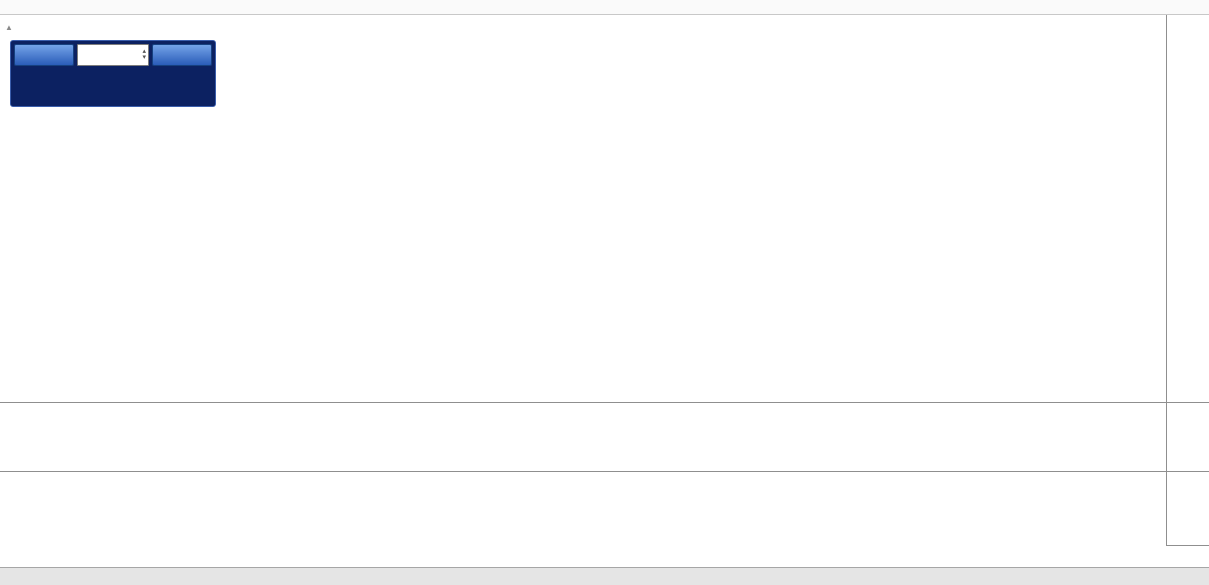 This screenshot has width=1209, height=585. I want to click on spinner-down-icon: ▾, so click(144, 57).